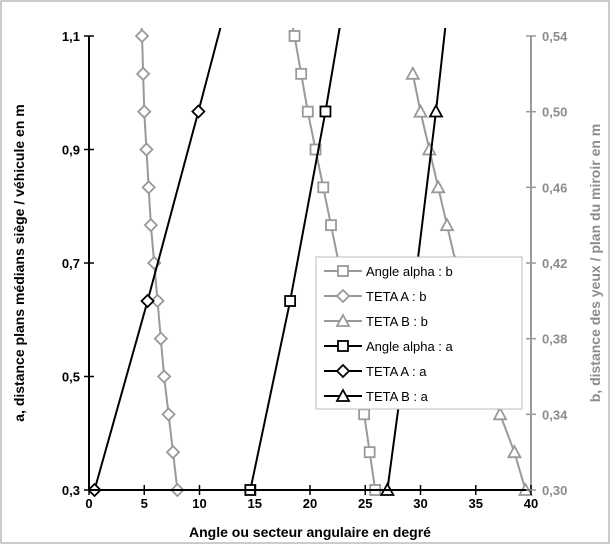 This screenshot has height=544, width=610. Describe the element at coordinates (476, 503) in the screenshot. I see `x-tick-label: 35` at that location.